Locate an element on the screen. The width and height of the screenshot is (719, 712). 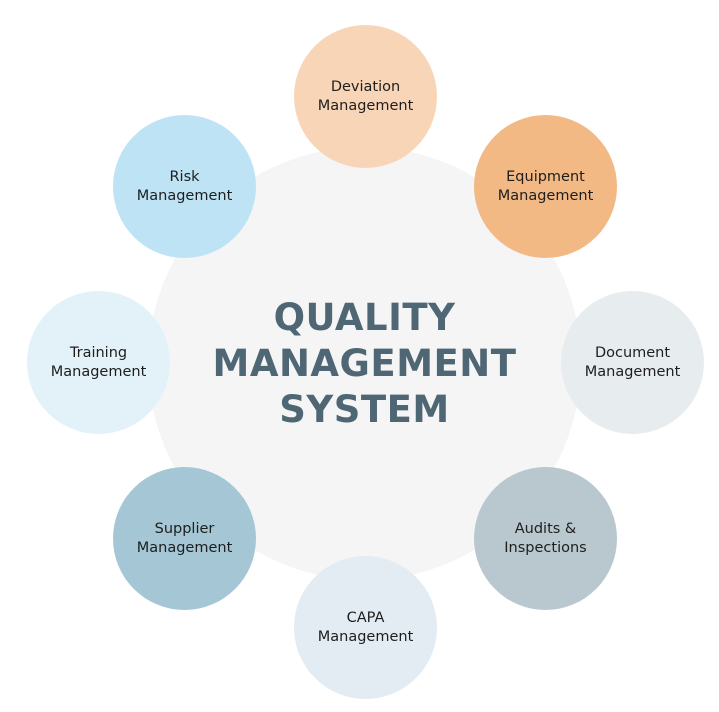
node-label: Document Management is located at coordinates (633, 363).